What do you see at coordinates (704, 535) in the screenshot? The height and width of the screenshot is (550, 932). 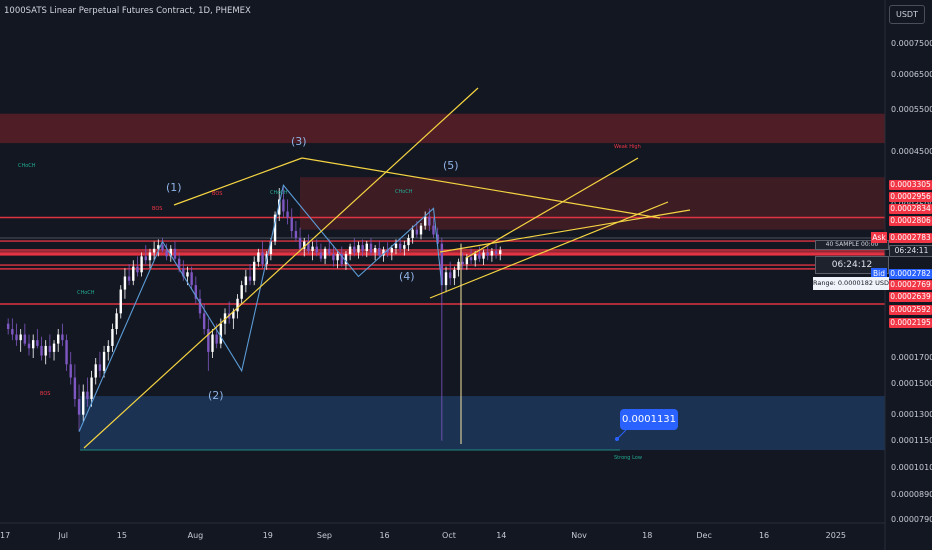 I see `time-axis-label: Dec` at bounding box center [704, 535].